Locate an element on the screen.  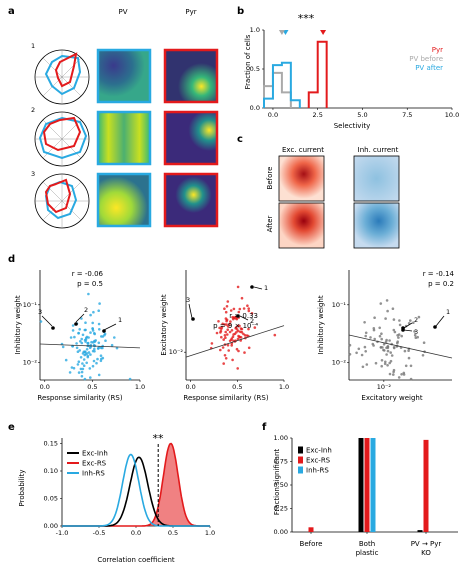
panel-c-row-before: Before is located at coordinates (270, 178).